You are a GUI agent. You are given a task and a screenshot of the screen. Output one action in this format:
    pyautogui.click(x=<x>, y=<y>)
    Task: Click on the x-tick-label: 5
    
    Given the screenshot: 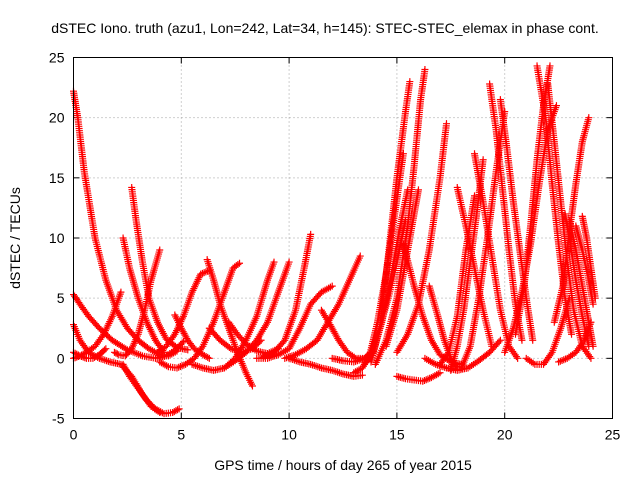 What is the action you would take?
    pyautogui.click(x=181, y=435)
    